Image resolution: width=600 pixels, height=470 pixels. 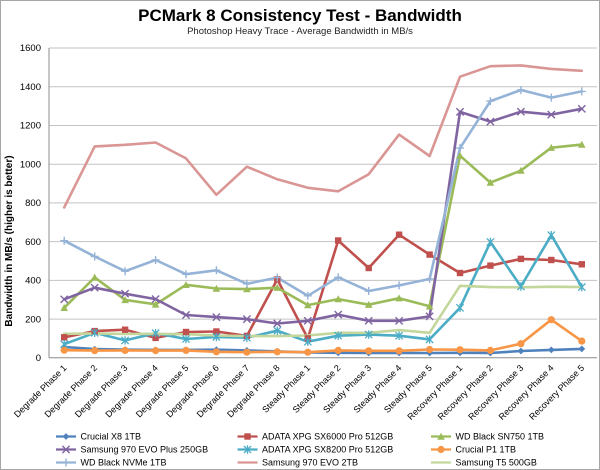 I want to click on svg-text: Samsung T5 500GB, so click(x=496, y=463).